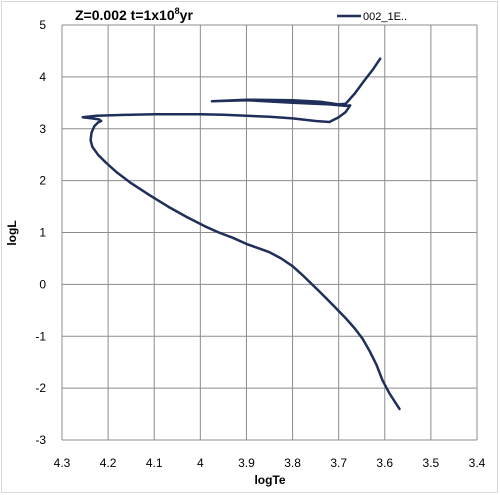 This screenshot has height=495, width=500. Describe the element at coordinates (42, 77) in the screenshot. I see `y-tick-label: 4` at that location.